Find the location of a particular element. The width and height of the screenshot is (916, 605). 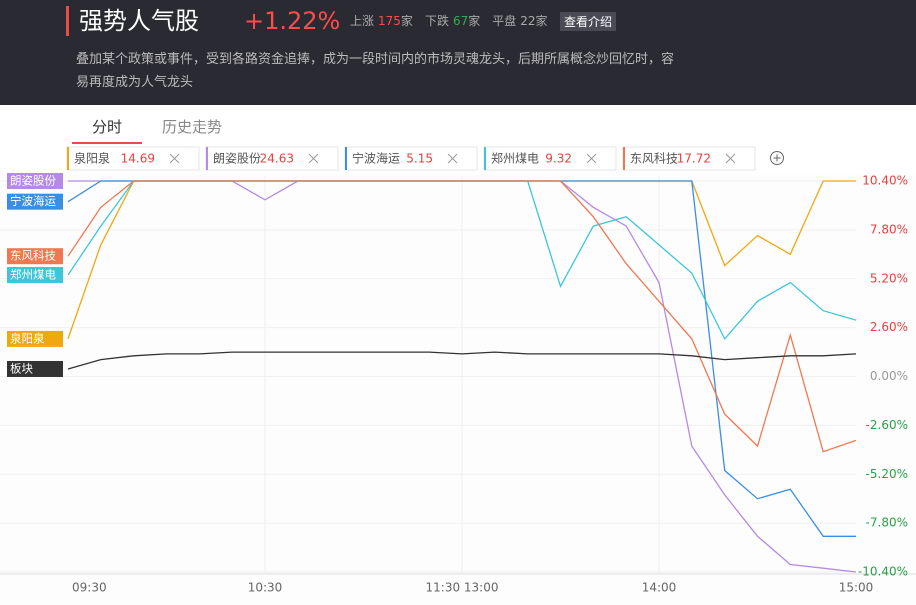

legend-name: 郑州煤电 is located at coordinates (515, 158).